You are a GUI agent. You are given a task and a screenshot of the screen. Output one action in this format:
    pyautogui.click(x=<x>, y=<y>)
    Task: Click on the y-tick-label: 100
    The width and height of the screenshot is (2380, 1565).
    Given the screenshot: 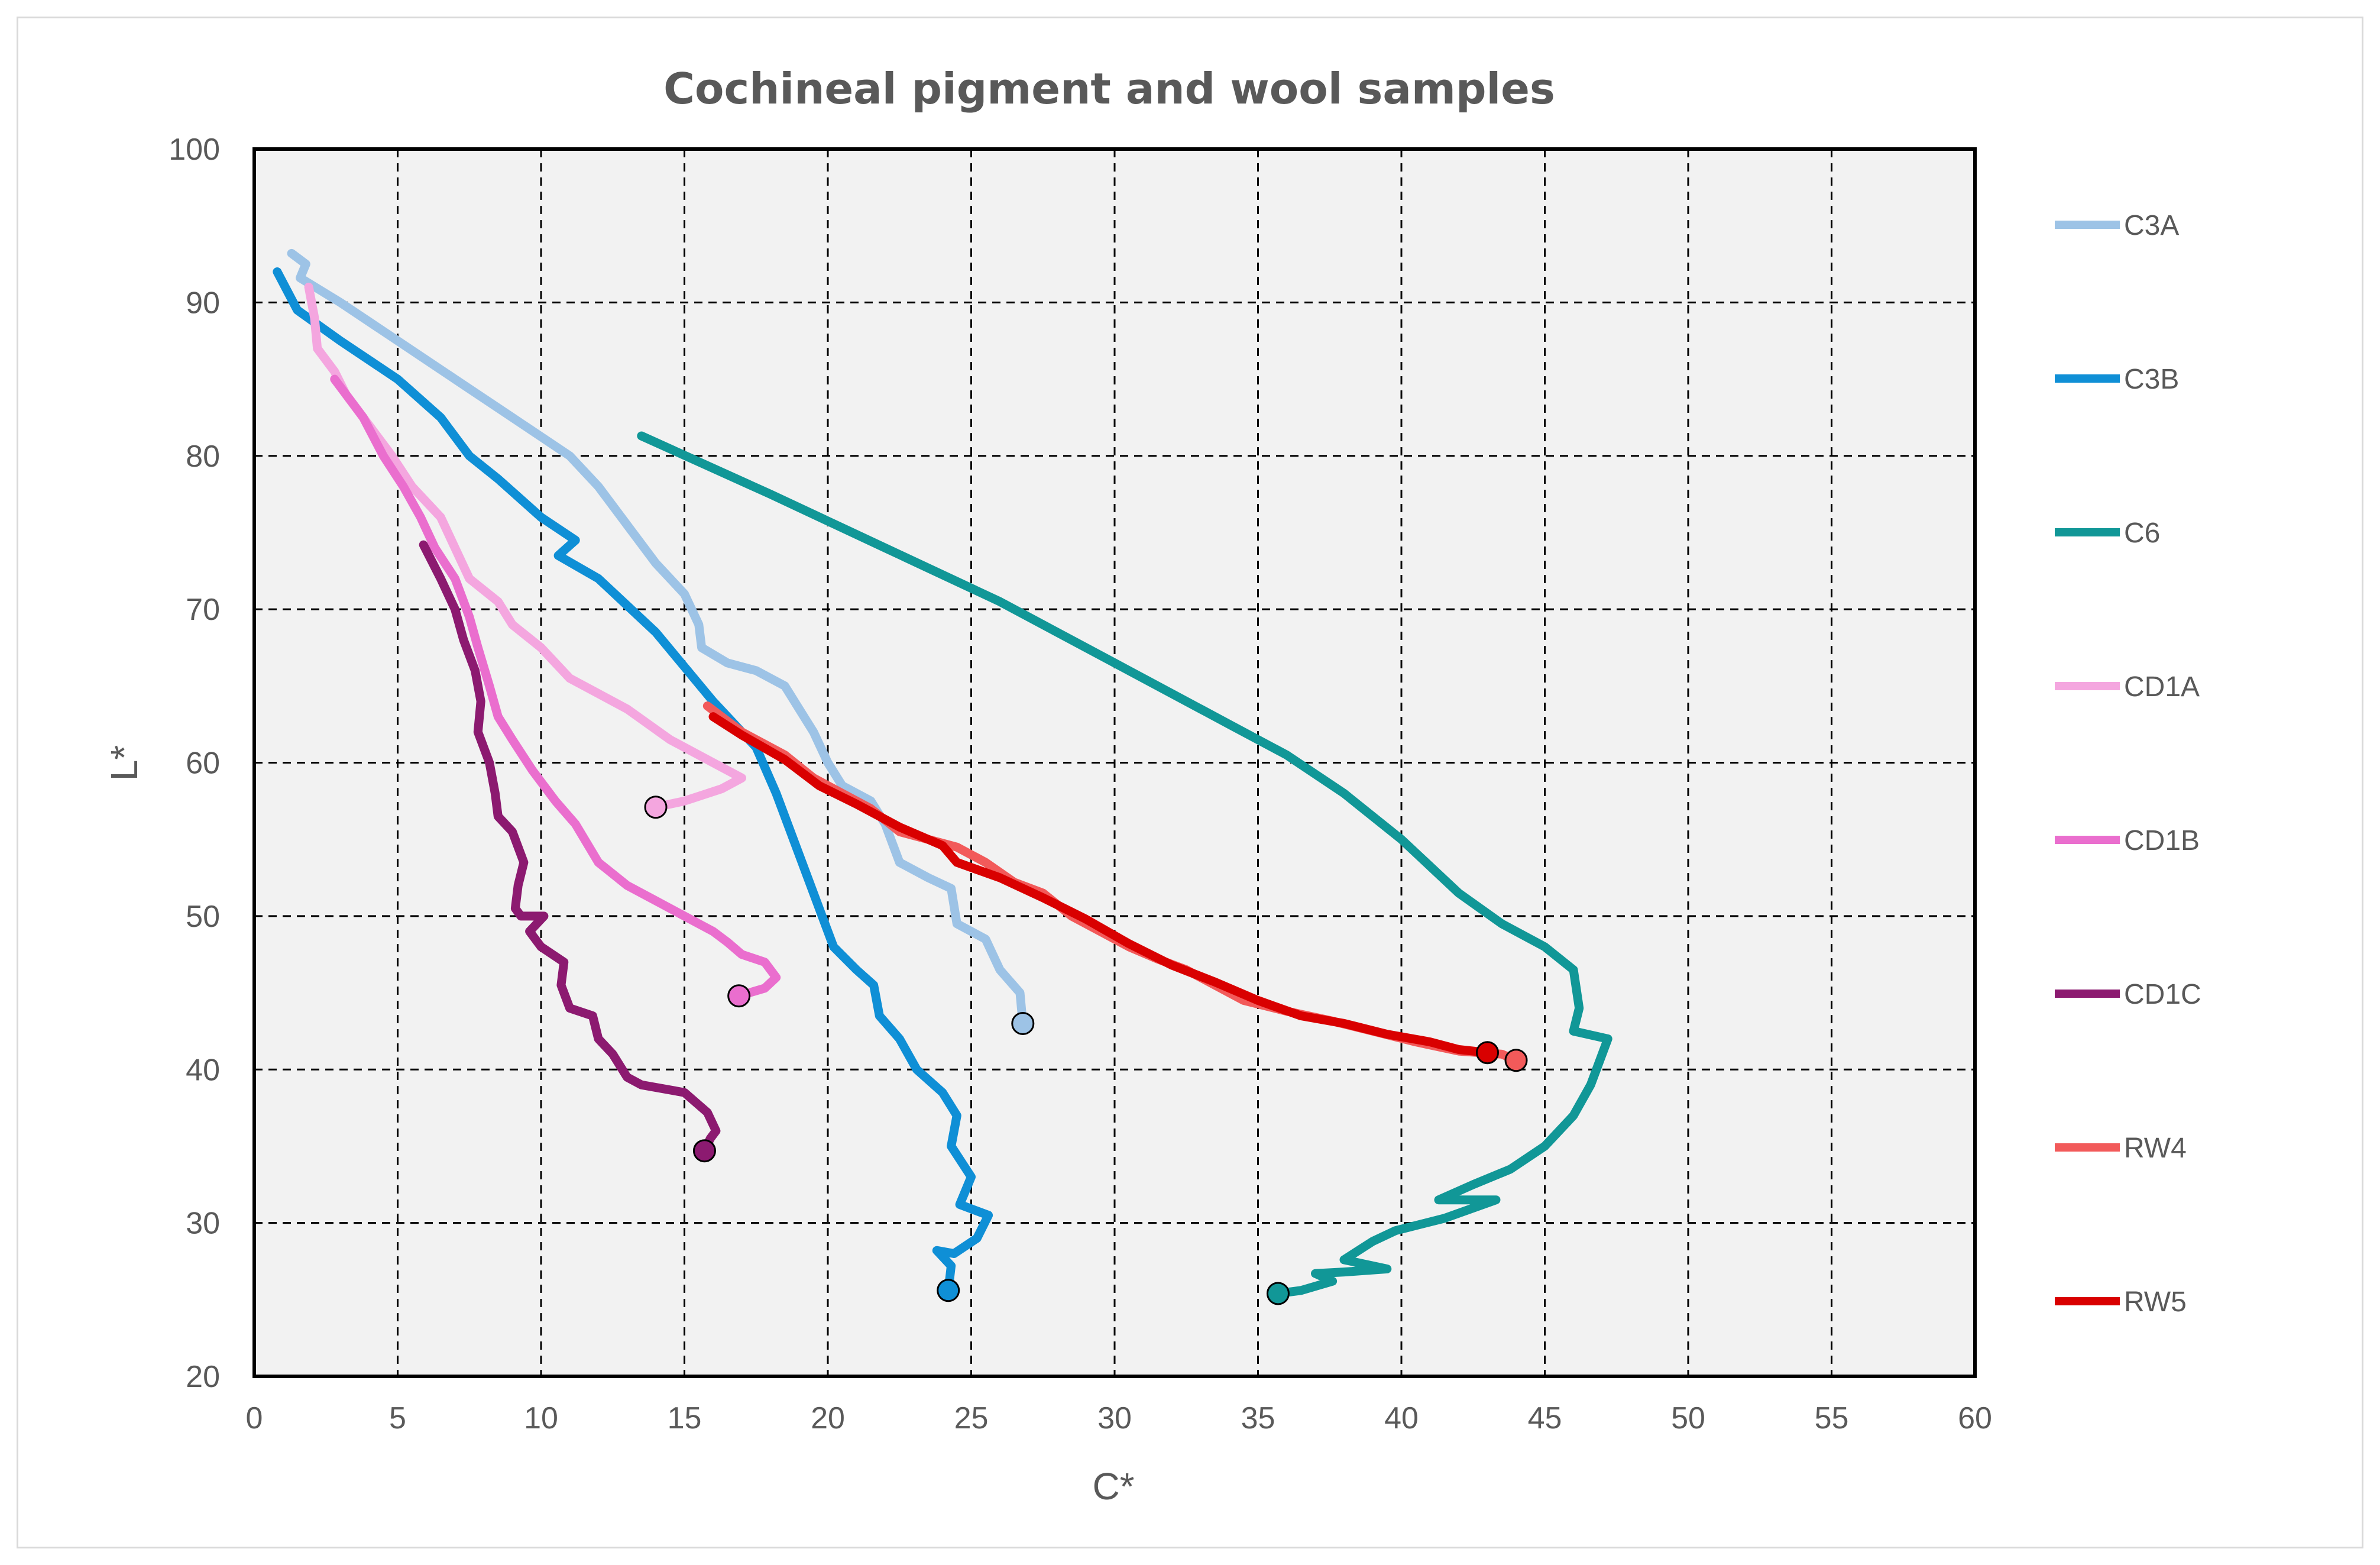 What is the action you would take?
    pyautogui.click(x=194, y=149)
    